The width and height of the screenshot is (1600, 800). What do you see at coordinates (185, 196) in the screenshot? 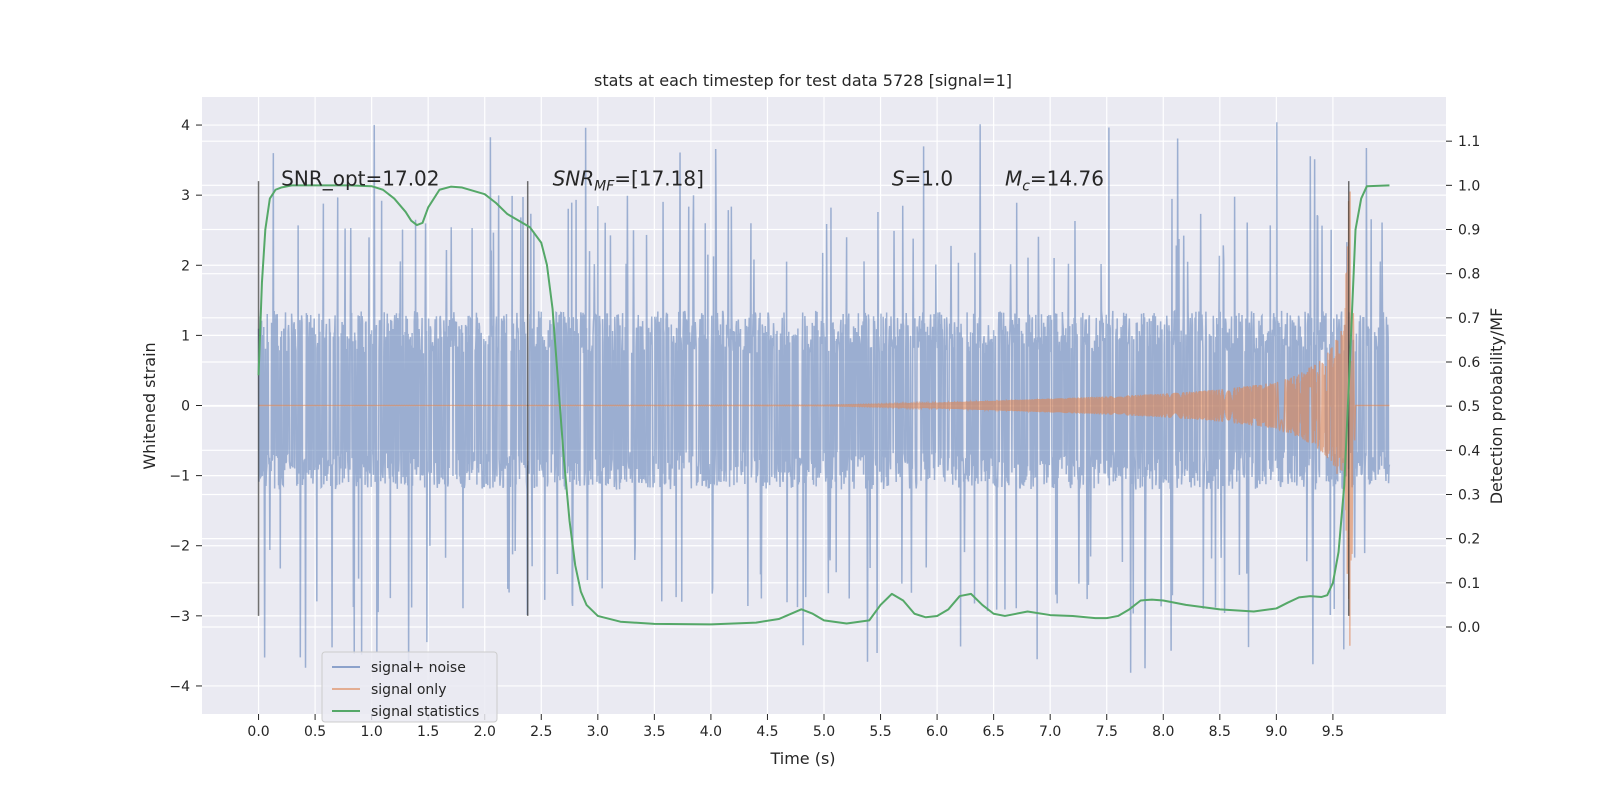
I see `y-left-tick-label: 3` at bounding box center [185, 196].